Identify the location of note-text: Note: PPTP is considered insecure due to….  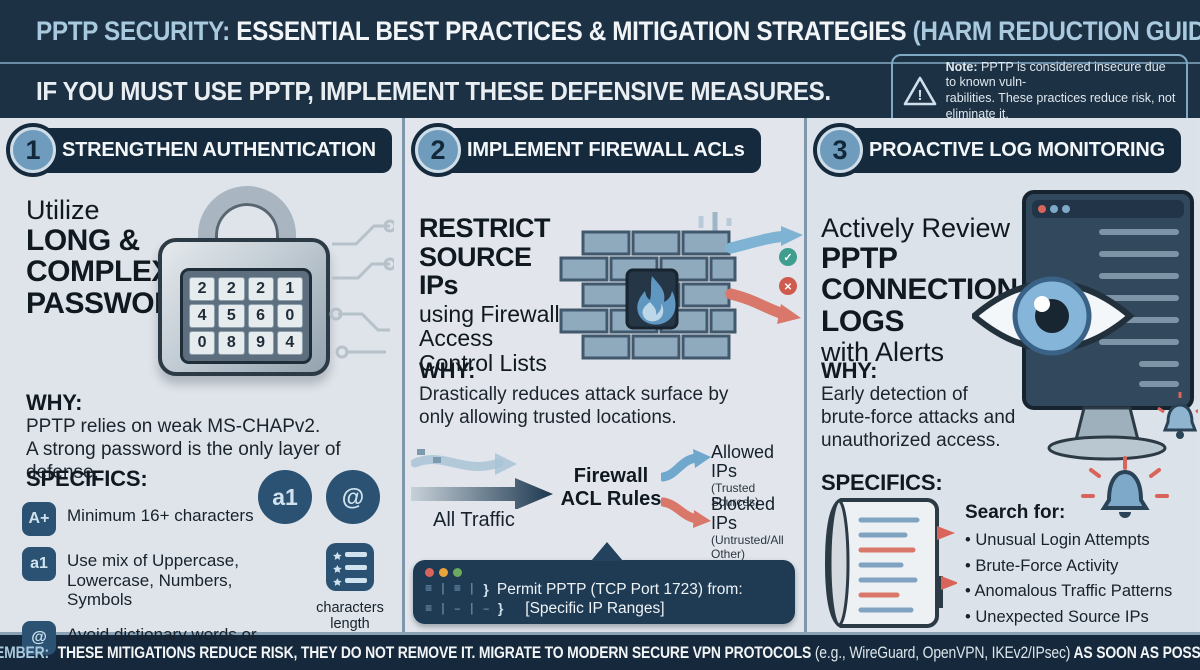
(1060, 90).